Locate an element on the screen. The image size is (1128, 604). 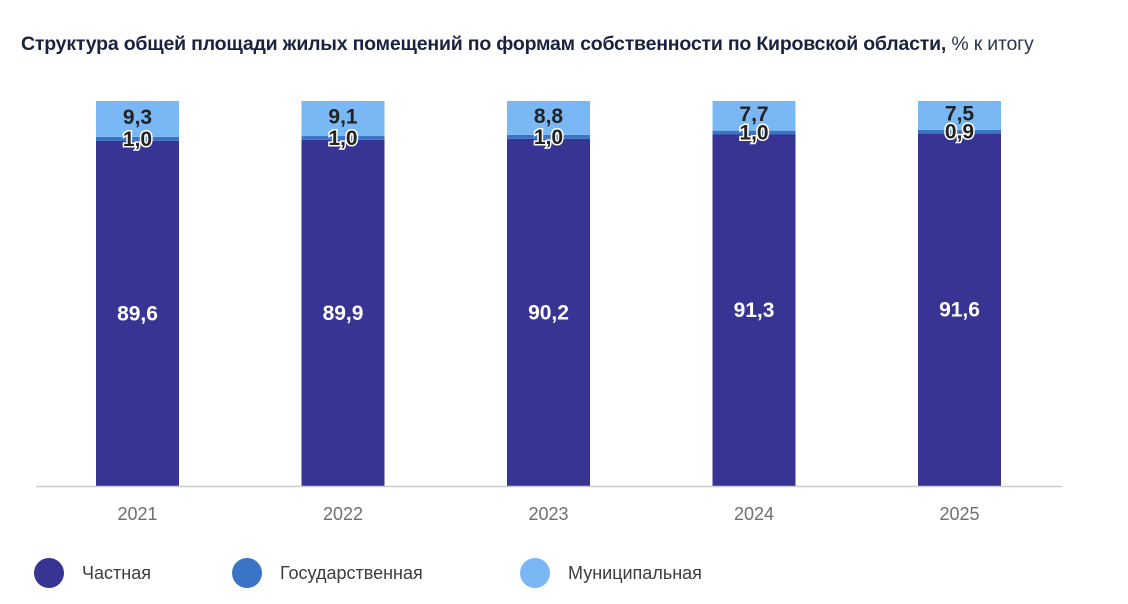
legend-swatch-municipal is located at coordinates (535, 573).